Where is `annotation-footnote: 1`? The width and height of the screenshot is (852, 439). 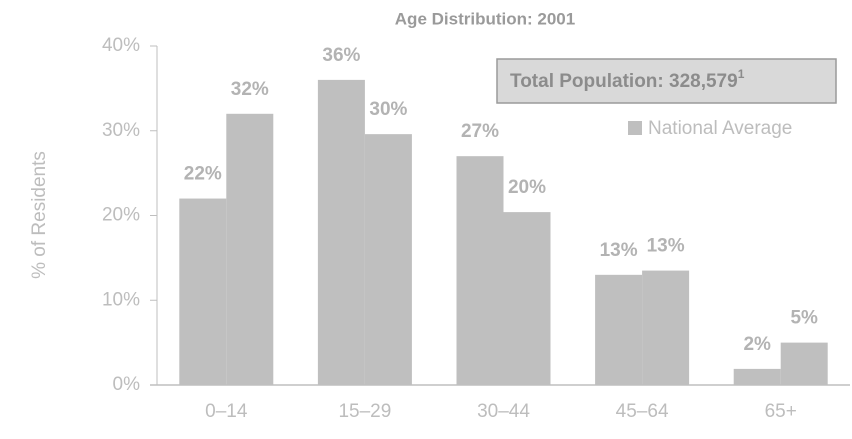 annotation-footnote: 1 is located at coordinates (741, 74).